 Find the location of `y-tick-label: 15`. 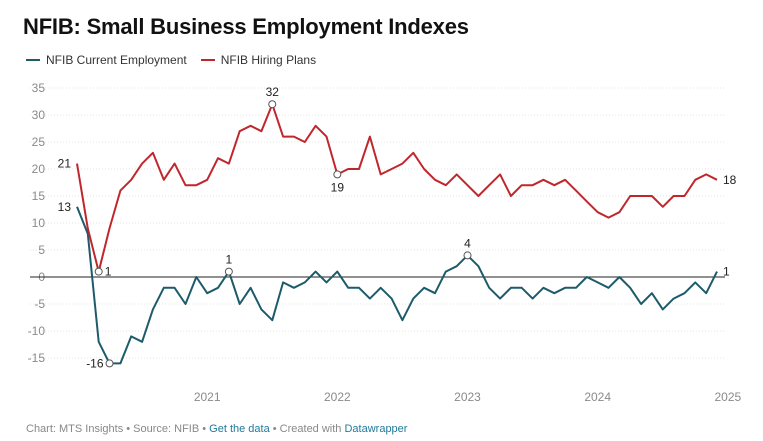

y-tick-label: 15 is located at coordinates (39, 196).